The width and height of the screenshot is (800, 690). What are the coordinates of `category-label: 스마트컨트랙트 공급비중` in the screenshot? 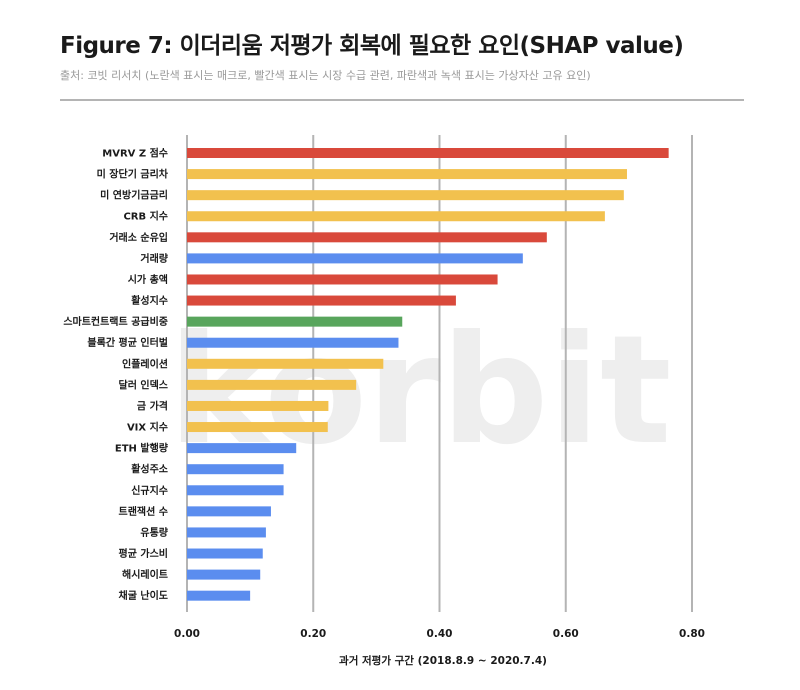 It's located at (115, 321).